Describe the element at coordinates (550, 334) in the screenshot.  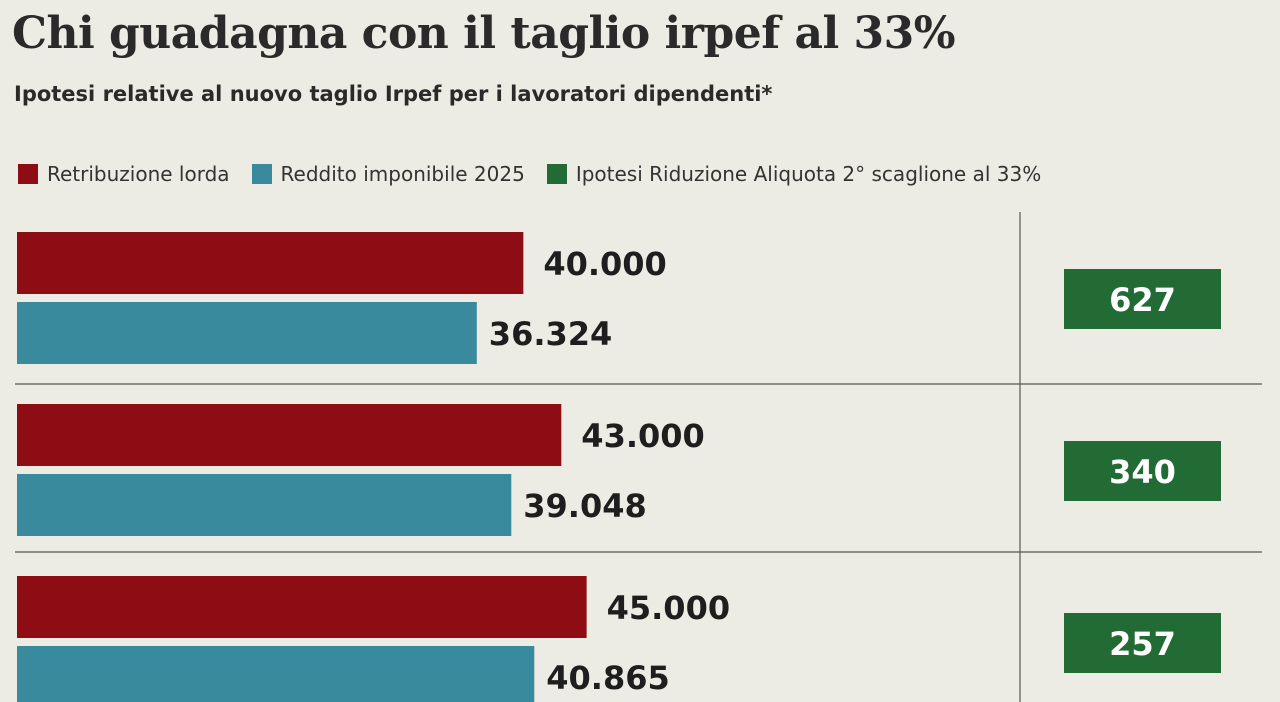
I see `value-label-imponibile-1: 36.324` at that location.